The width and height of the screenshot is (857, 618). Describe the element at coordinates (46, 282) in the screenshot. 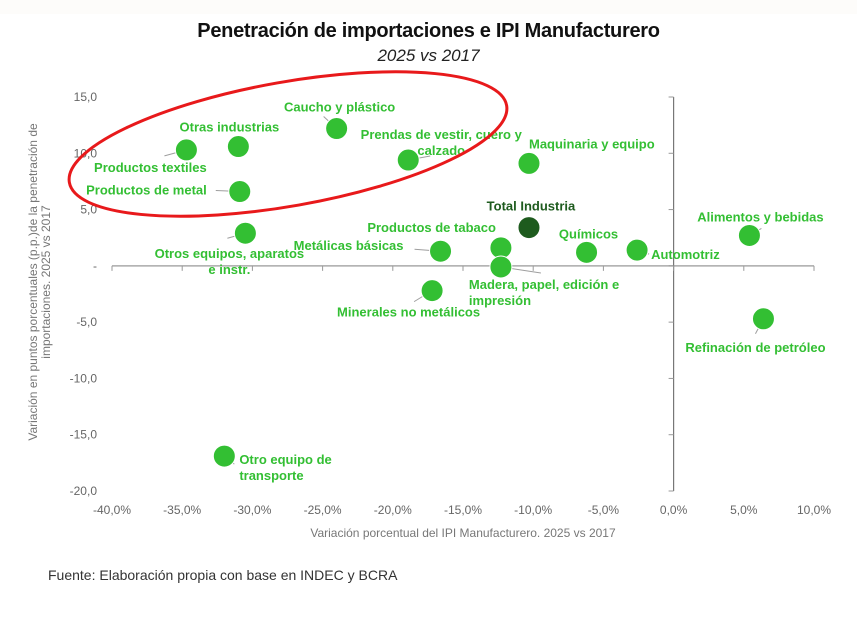

I see `y-axis-title-line: importaciones. 2025 vs 2017` at that location.